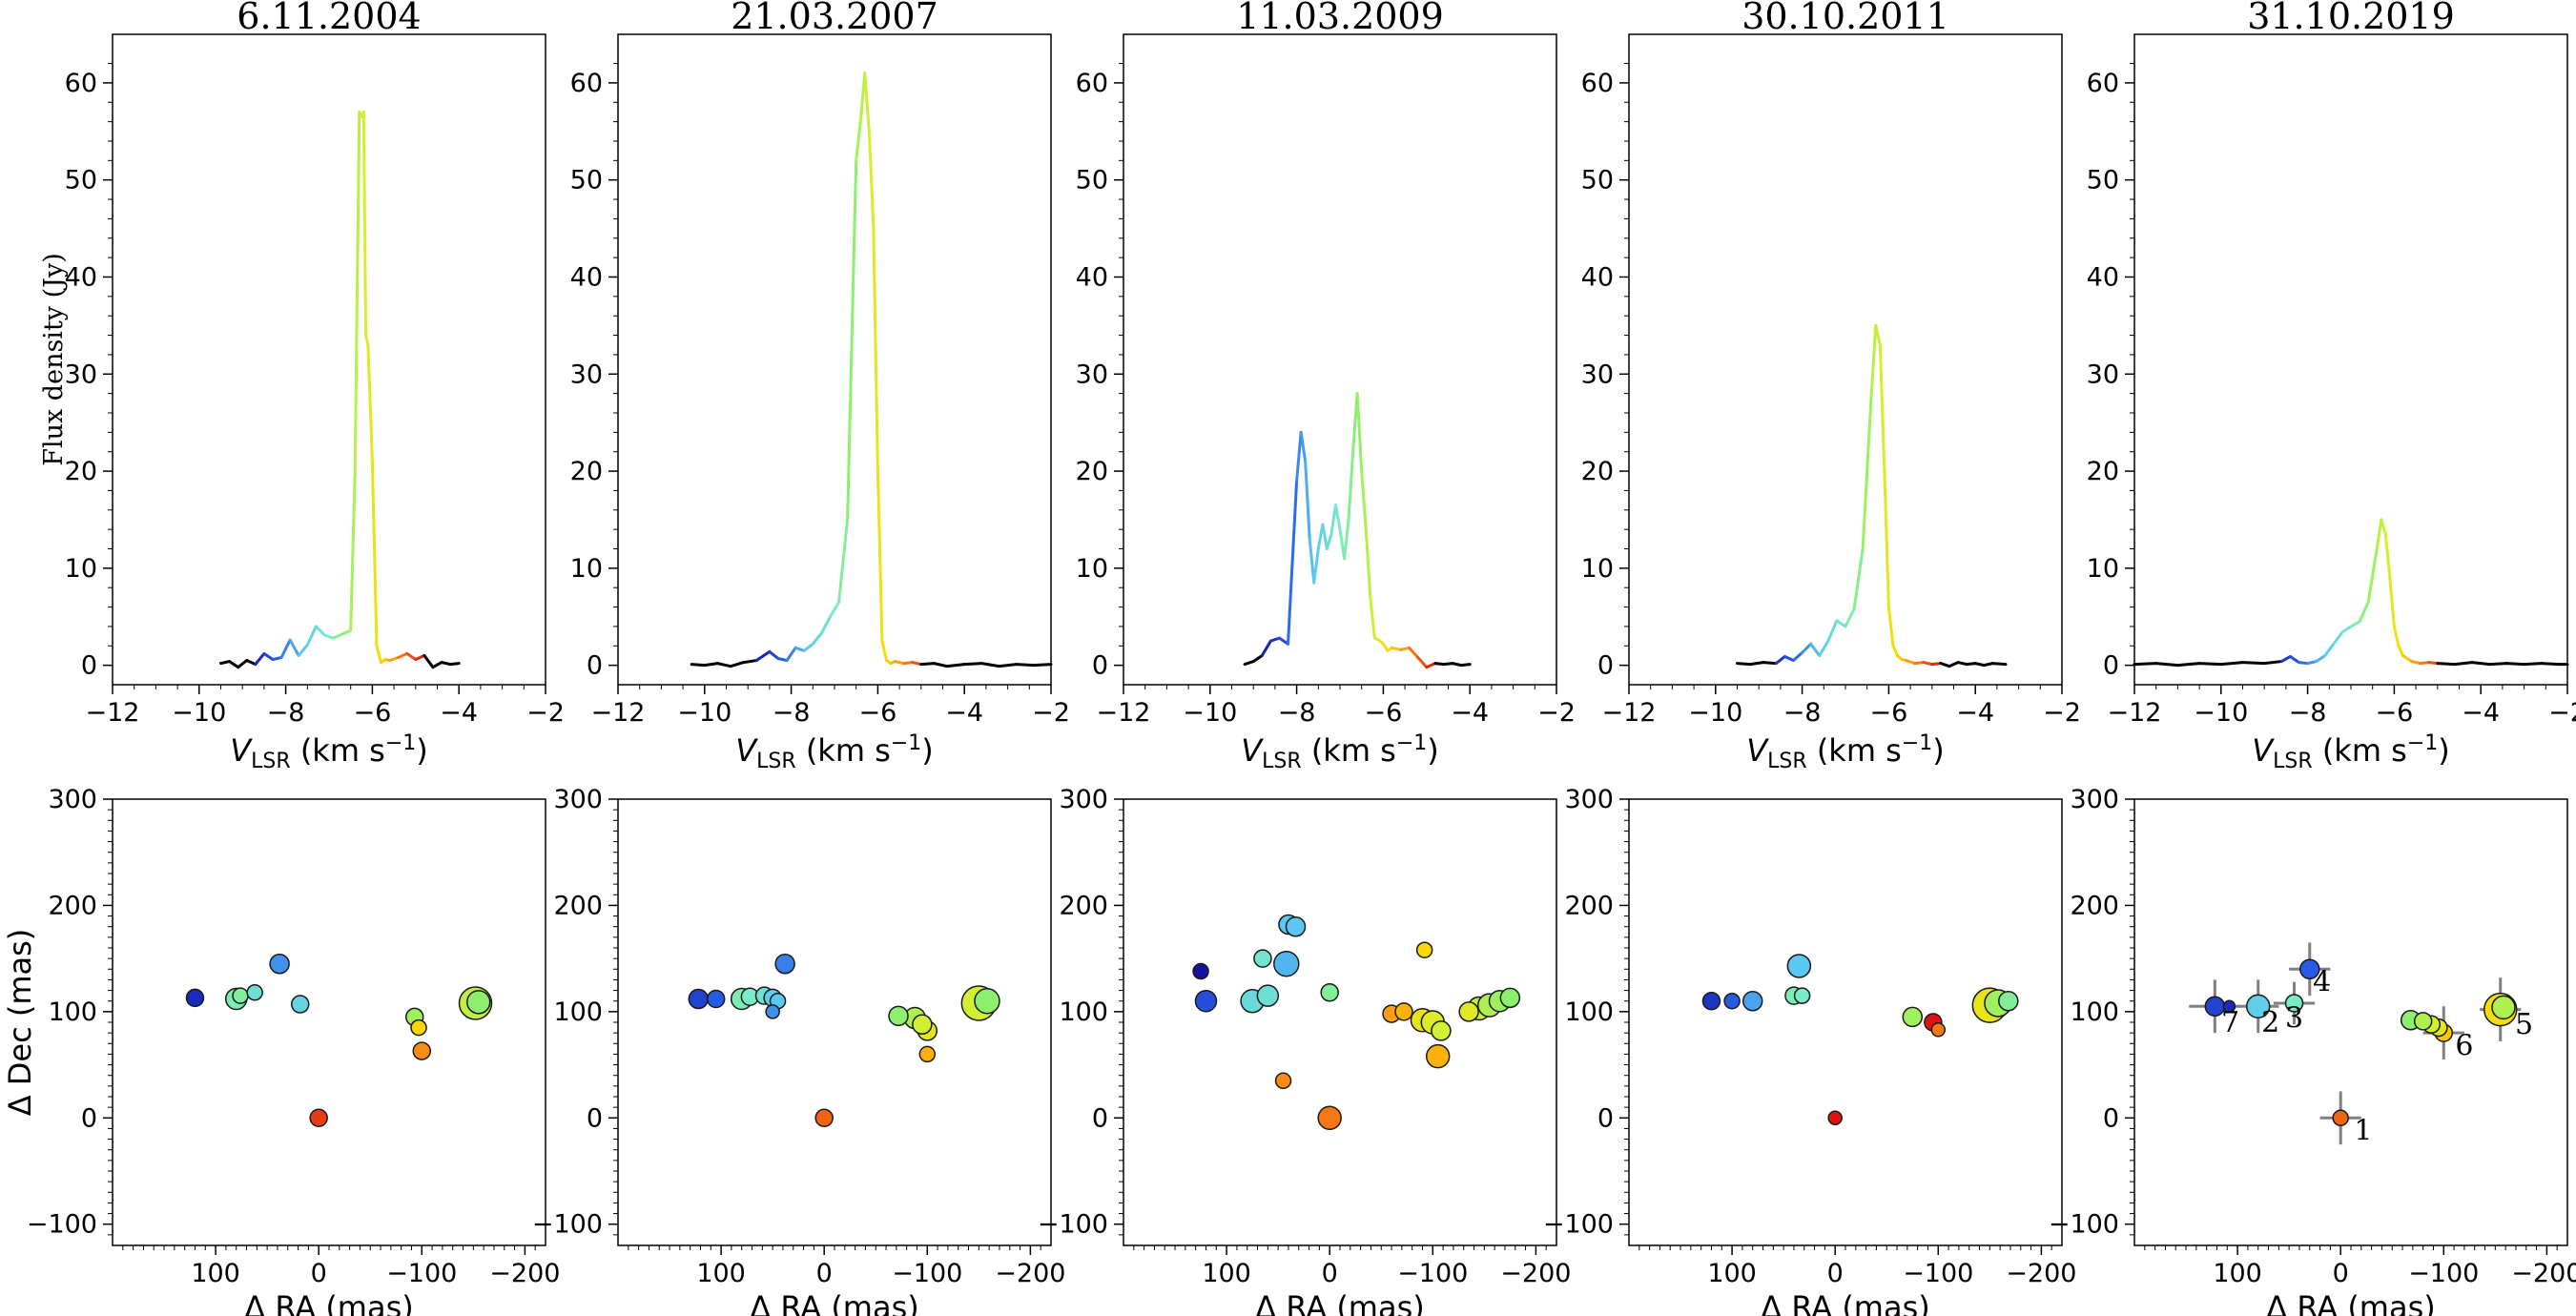 Image resolution: width=2576 pixels, height=1316 pixels. Describe the element at coordinates (834, 1302) in the screenshot. I see `x-axis-label: Δ RA (mas)` at that location.